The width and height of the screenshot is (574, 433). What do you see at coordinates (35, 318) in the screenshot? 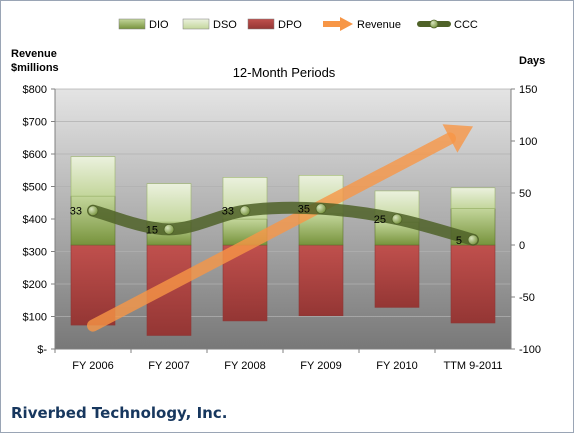
I see `left-tick-label: $100` at bounding box center [35, 318].